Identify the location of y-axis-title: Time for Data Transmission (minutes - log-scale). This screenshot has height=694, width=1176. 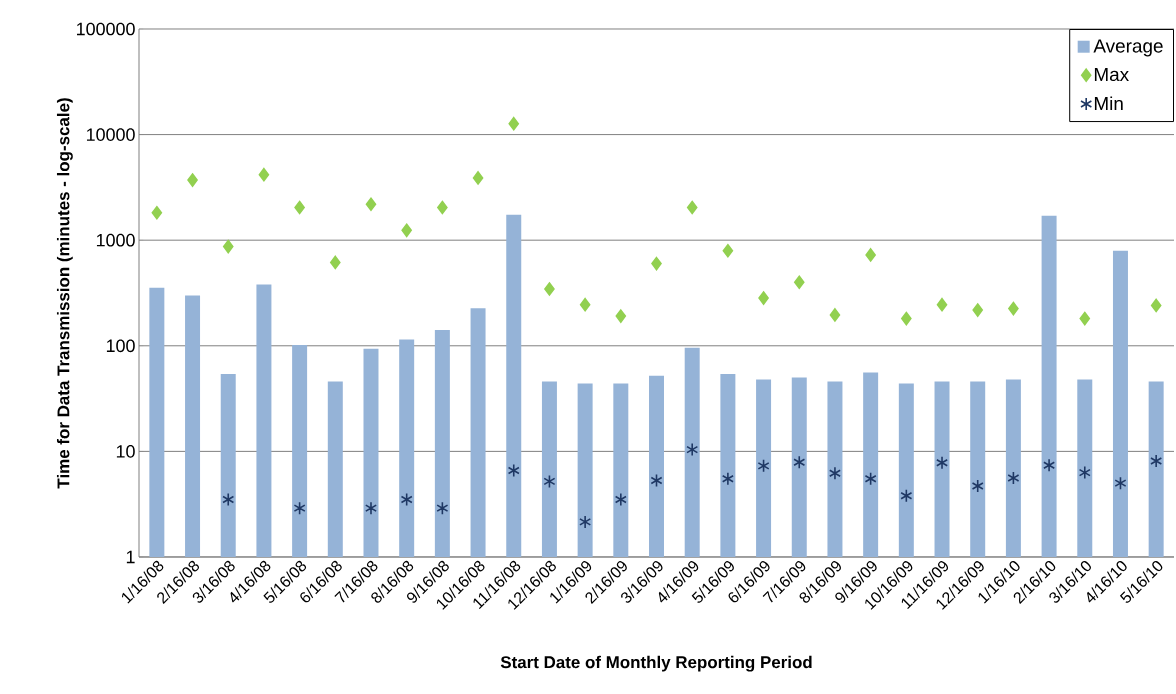
(64, 293).